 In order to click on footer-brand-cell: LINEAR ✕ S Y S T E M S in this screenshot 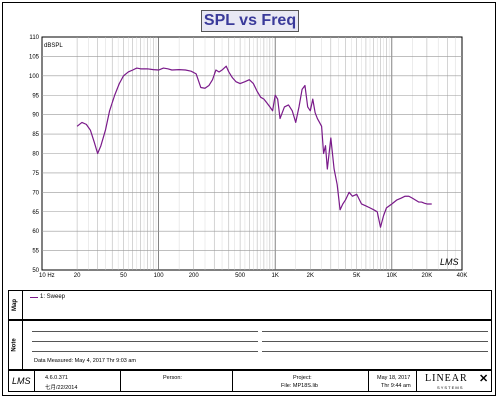, I will do `click(455, 381)`.